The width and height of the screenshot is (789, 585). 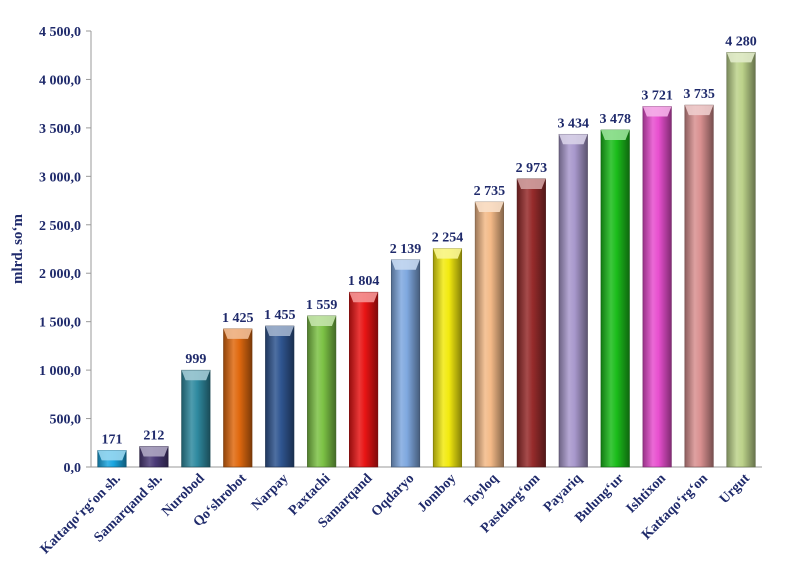 What do you see at coordinates (60, 274) in the screenshot?
I see `y-tick-label: 2 000,0` at bounding box center [60, 274].